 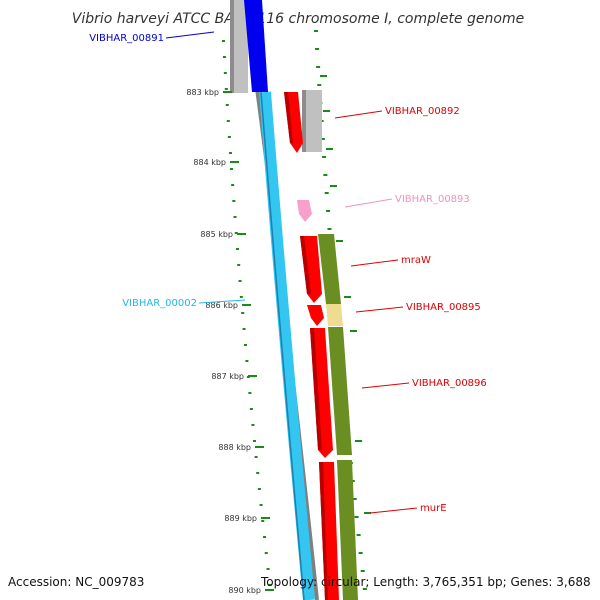 I want to click on vibhar-00893-gene, so click(x=304, y=211).